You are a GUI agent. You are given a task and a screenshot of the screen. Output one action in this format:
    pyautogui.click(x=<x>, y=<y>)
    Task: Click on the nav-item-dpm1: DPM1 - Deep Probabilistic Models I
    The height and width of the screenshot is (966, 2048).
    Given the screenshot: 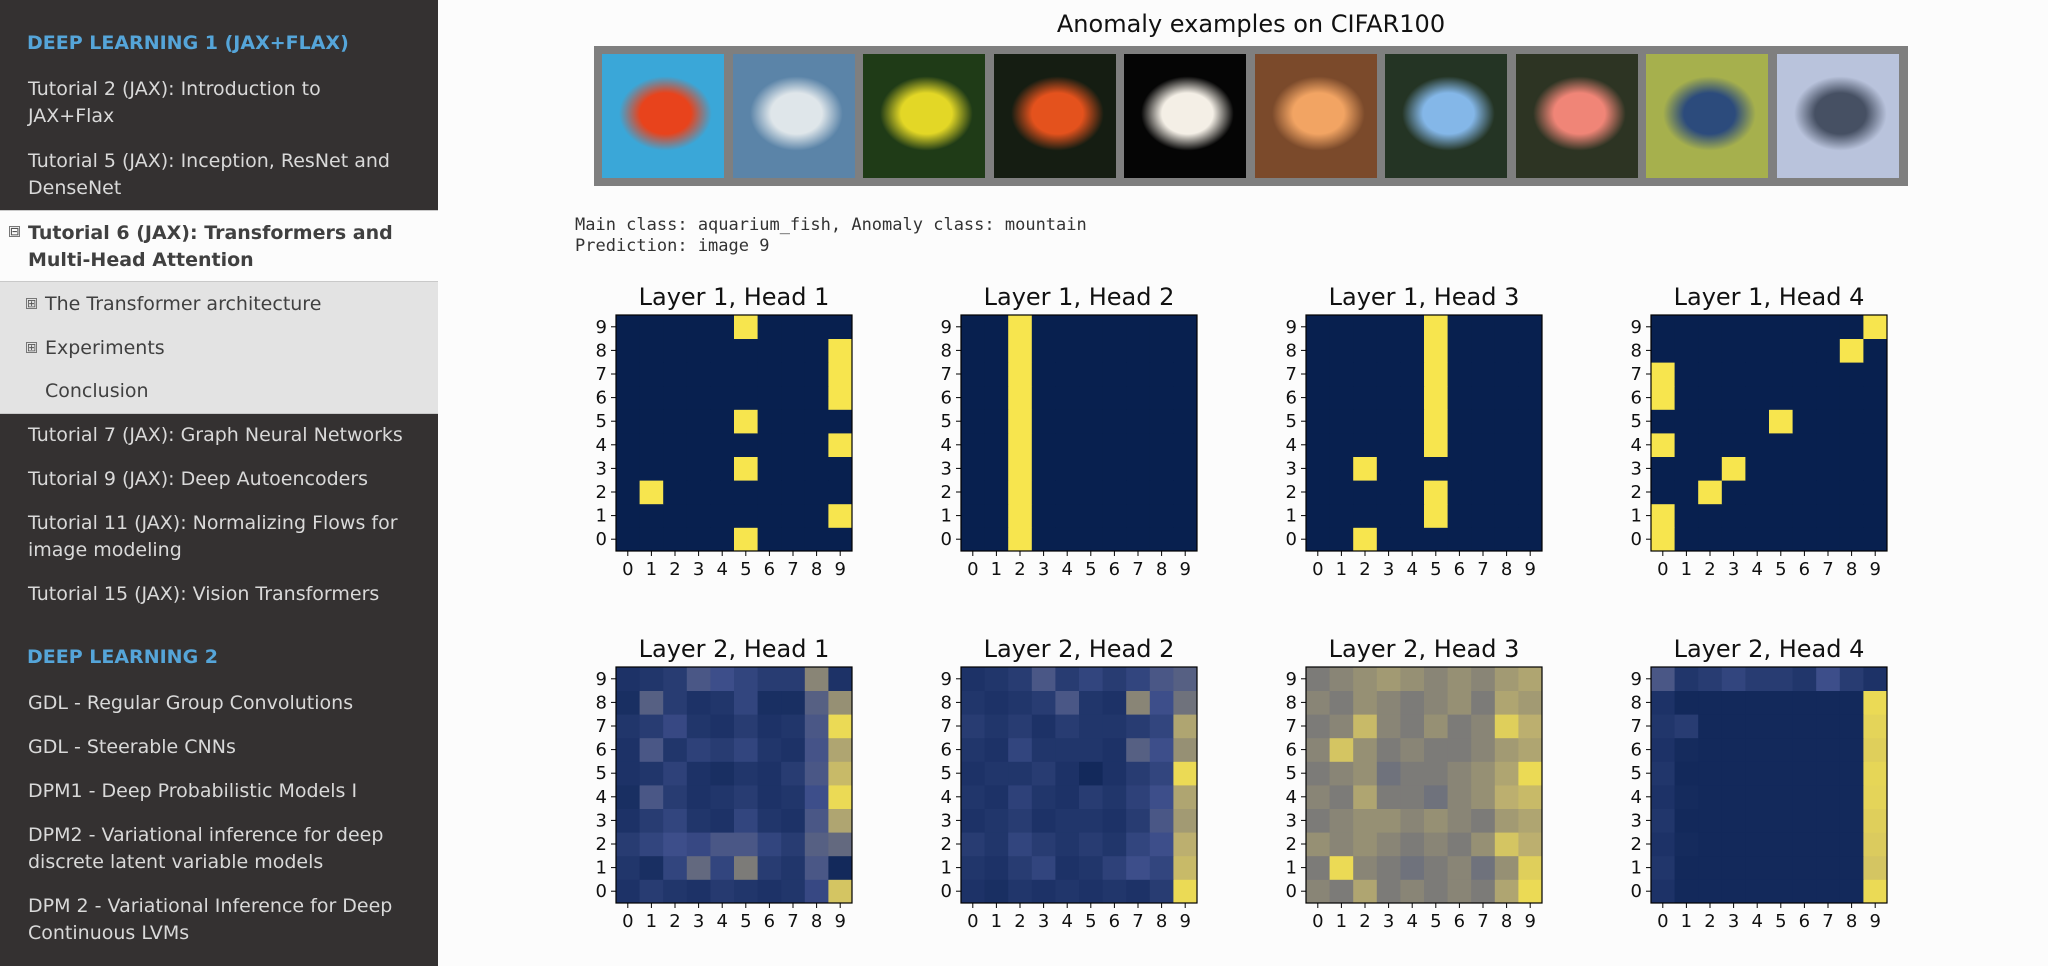 What is the action you would take?
    pyautogui.click(x=193, y=791)
    